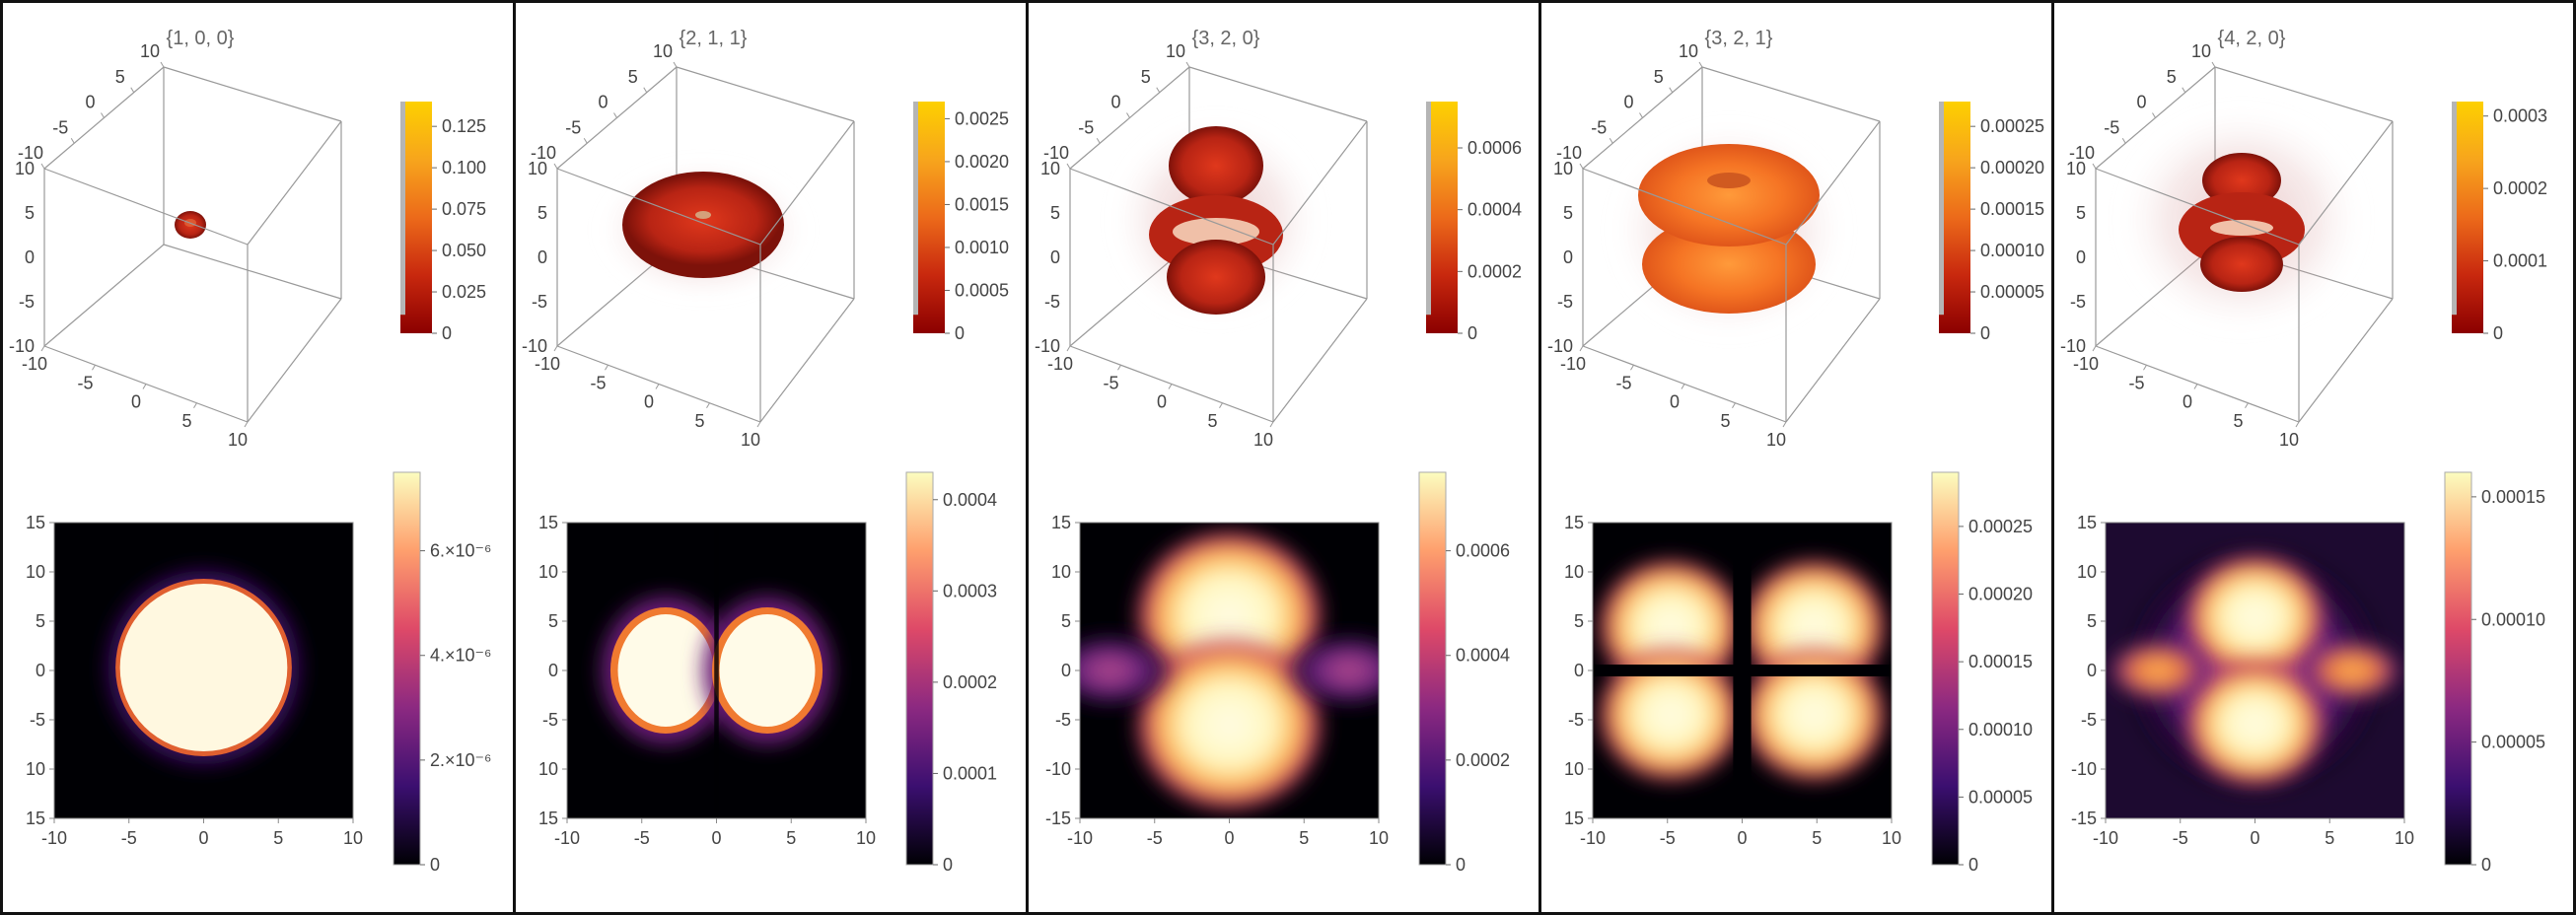 This screenshot has height=915, width=2576. What do you see at coordinates (982, 290) in the screenshot?
I see `colorbar-3d-label: 0.0005` at bounding box center [982, 290].